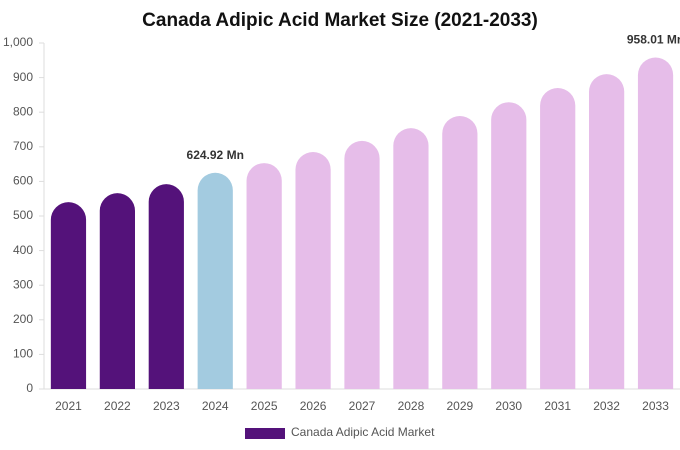 The height and width of the screenshot is (450, 680). What do you see at coordinates (23, 284) in the screenshot?
I see `y-tick-label: 300` at bounding box center [23, 284].